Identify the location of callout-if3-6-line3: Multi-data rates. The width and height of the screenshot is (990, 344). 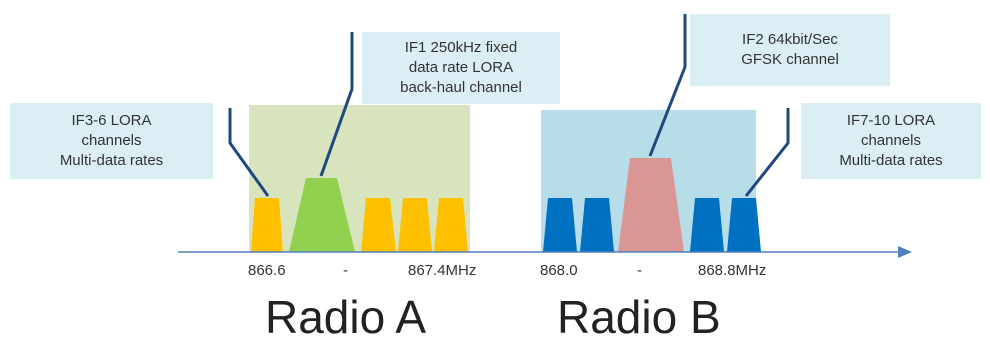
(111, 160).